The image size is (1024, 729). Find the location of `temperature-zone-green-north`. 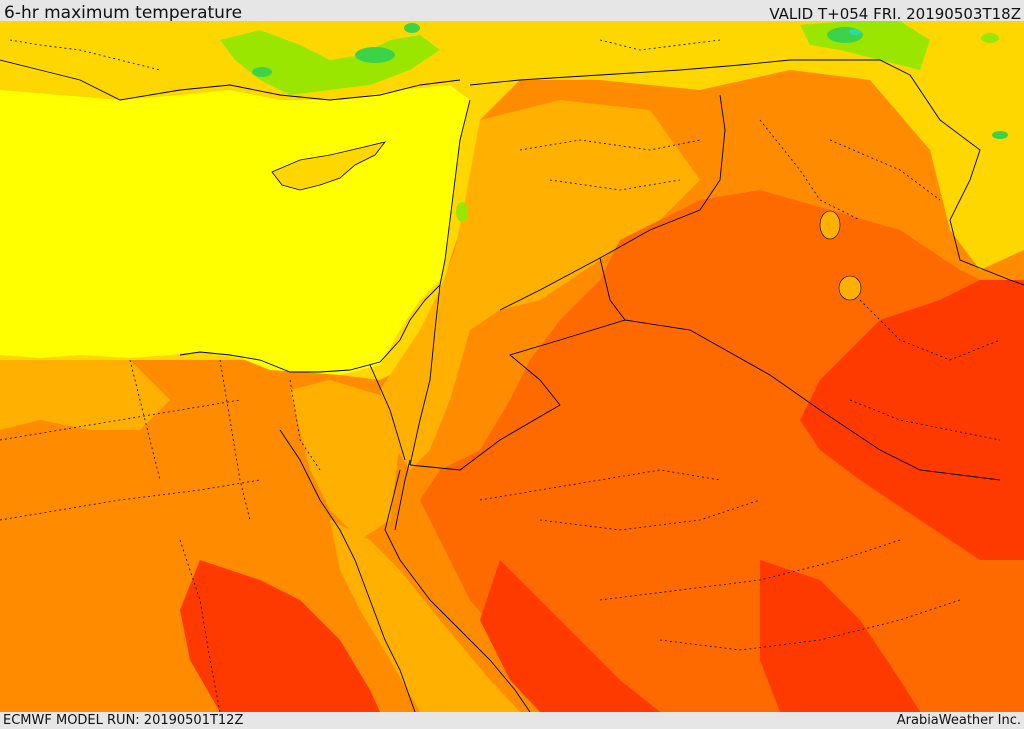

temperature-zone-green-north is located at coordinates (330, 62).